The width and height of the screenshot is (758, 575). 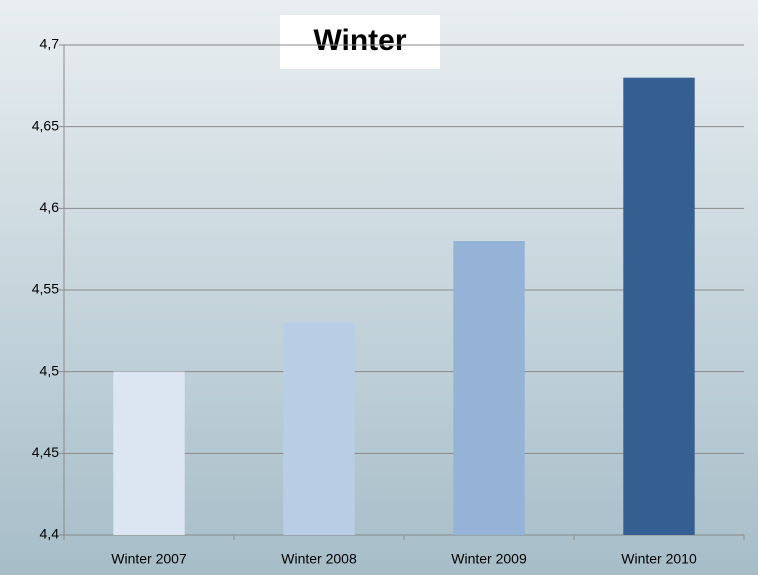 I want to click on title-box, so click(x=360, y=42).